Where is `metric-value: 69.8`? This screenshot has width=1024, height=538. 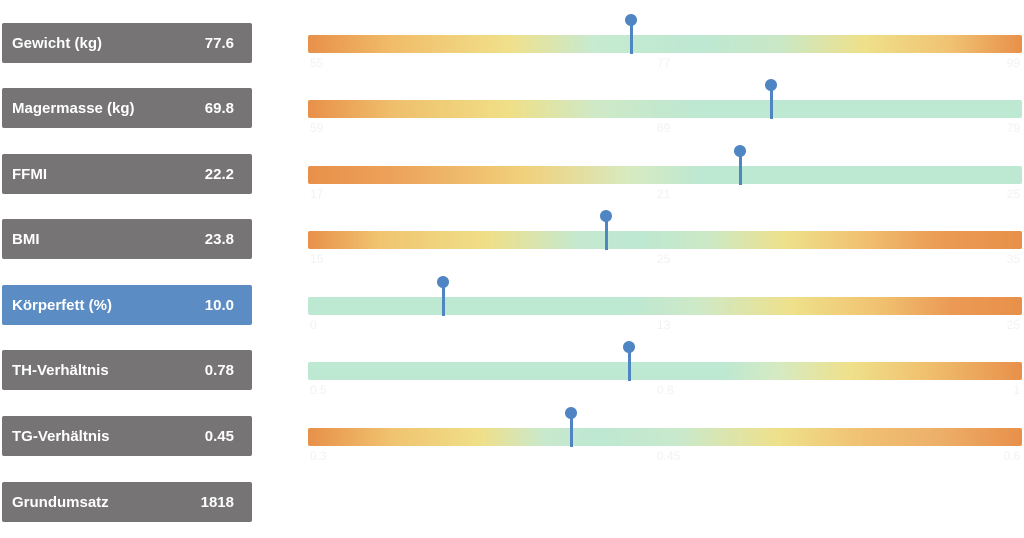
metric-value: 69.8 is located at coordinates (219, 108).